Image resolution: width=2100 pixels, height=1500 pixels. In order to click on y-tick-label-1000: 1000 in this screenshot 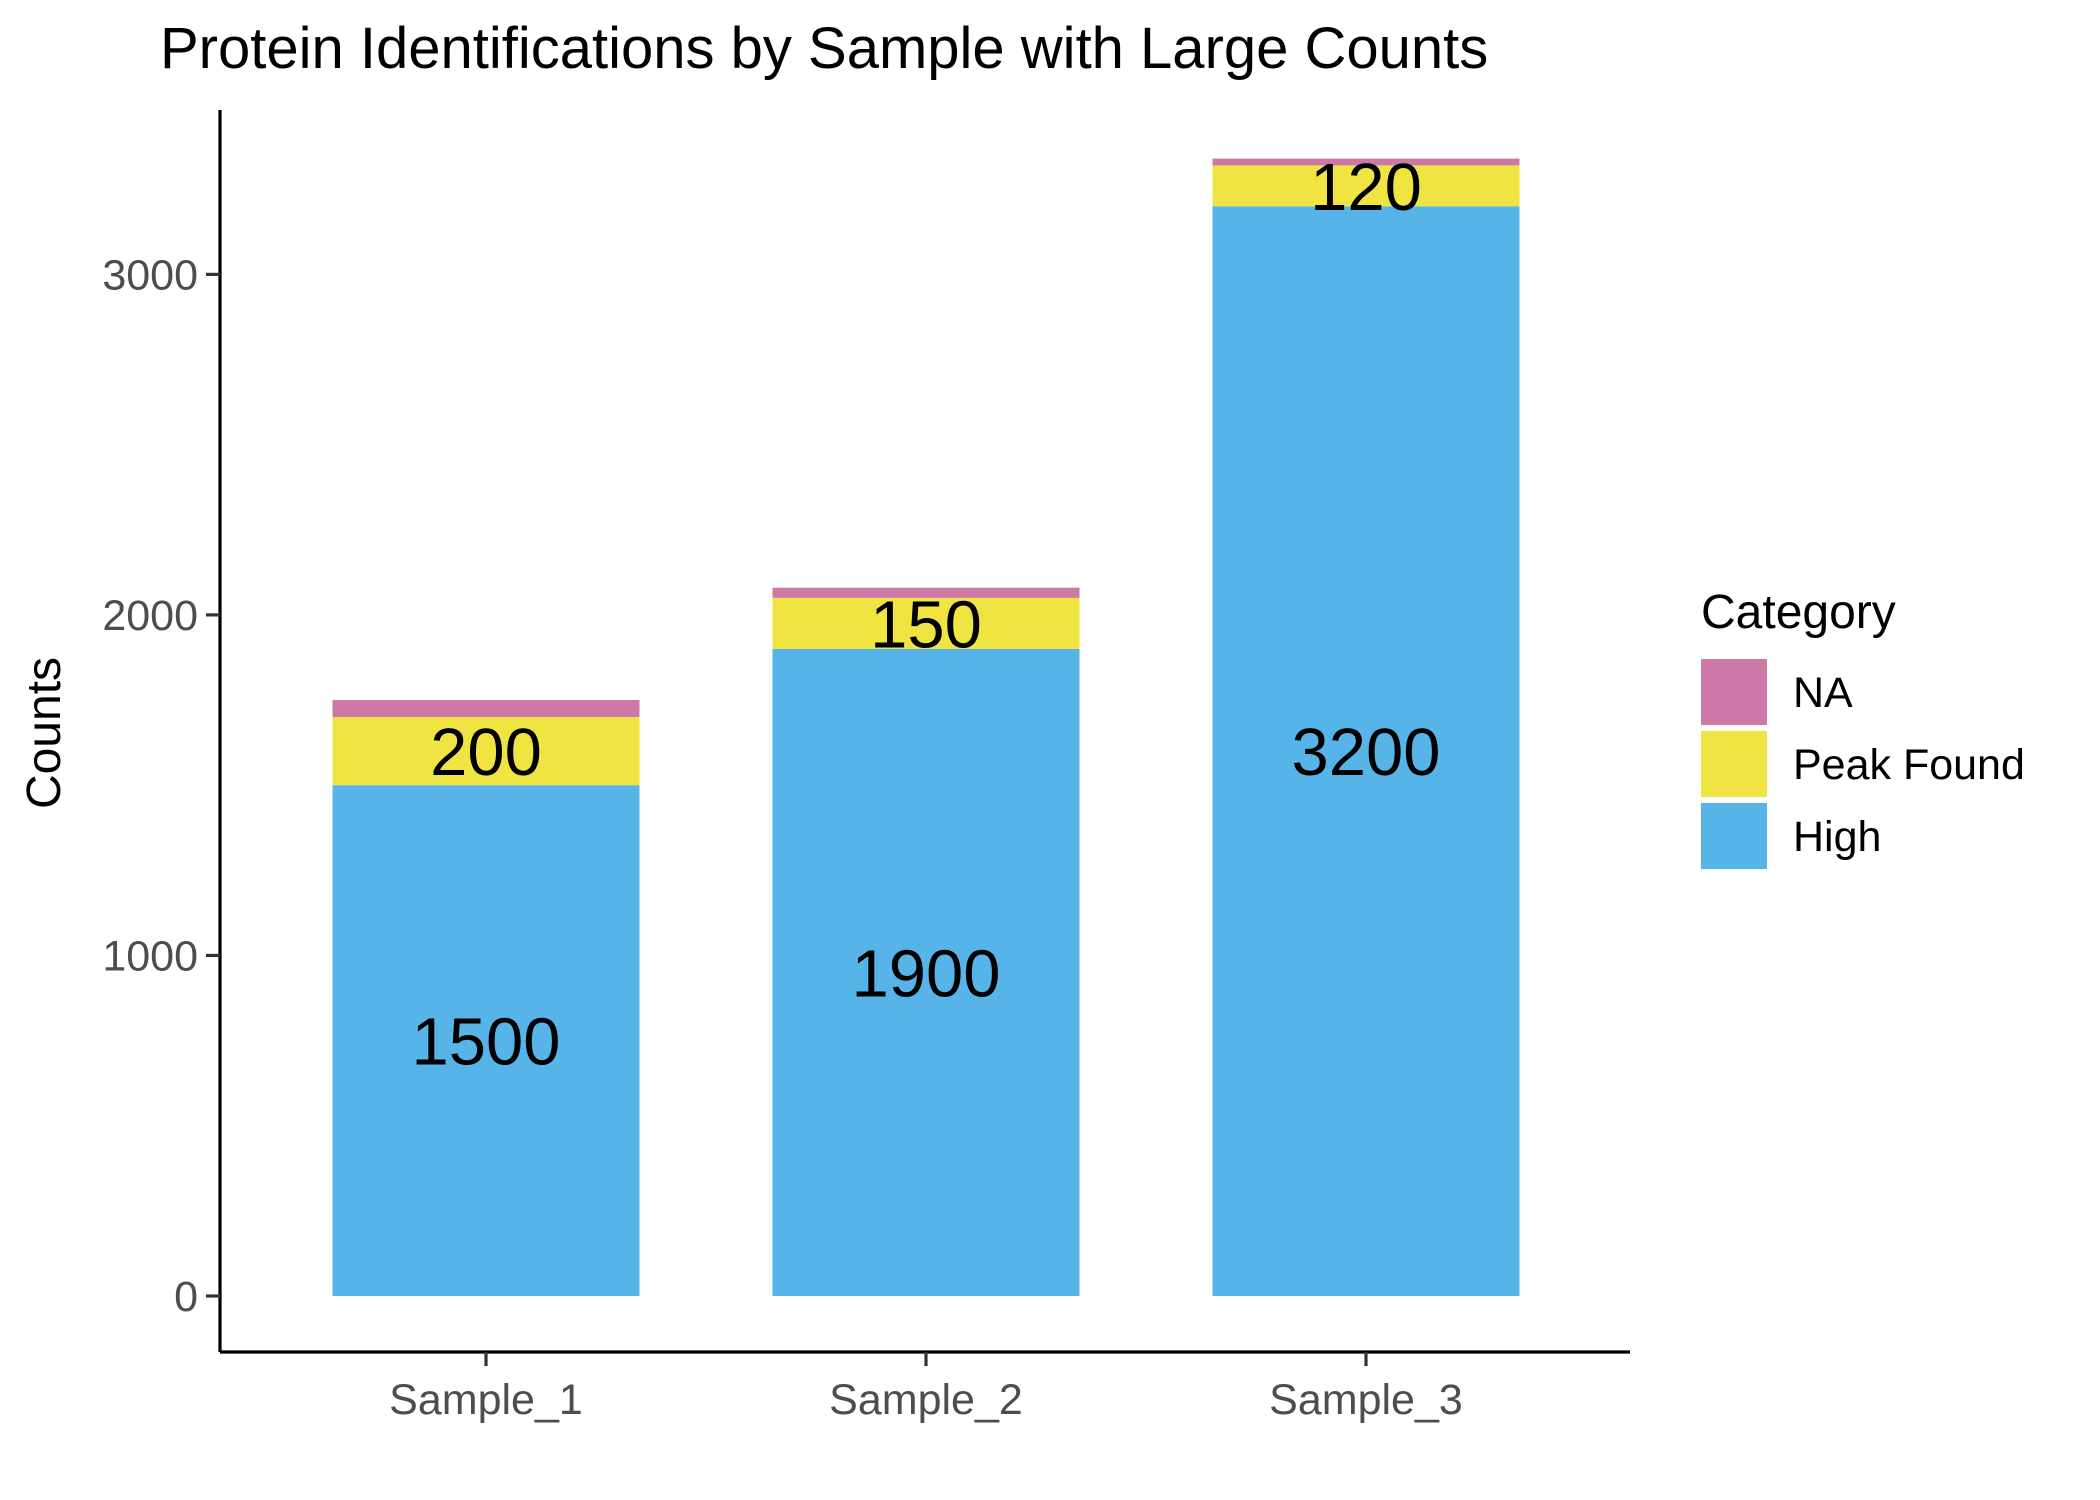, I will do `click(150, 956)`.